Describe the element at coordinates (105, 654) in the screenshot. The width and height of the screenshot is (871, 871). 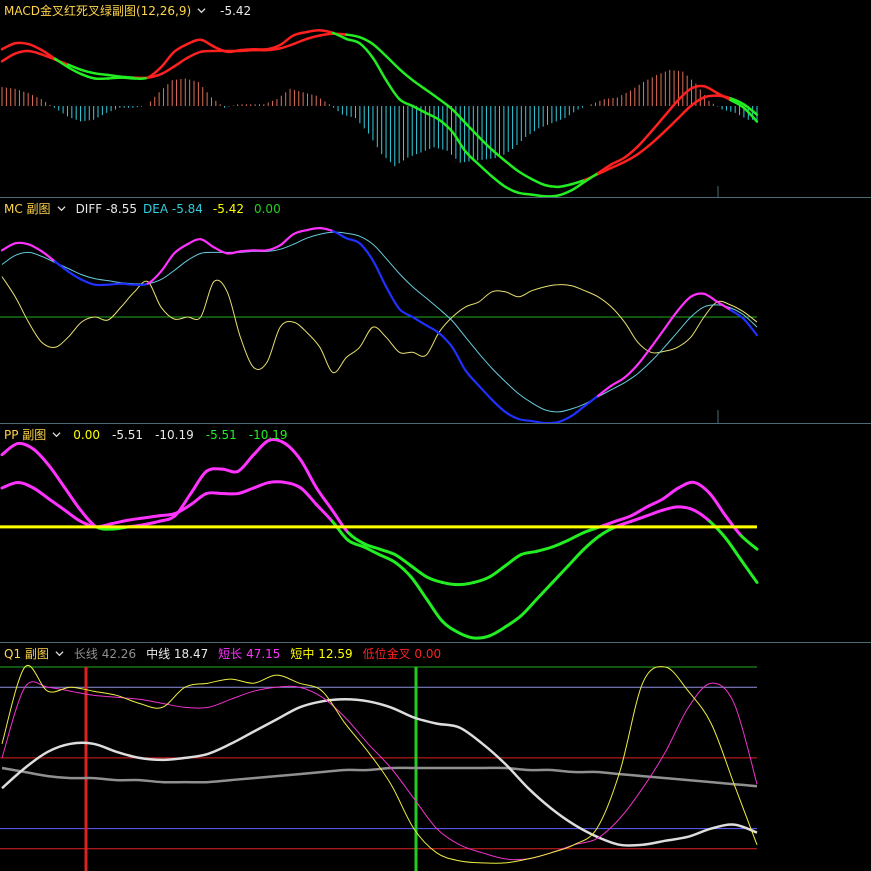
I see `q1-long-value: 长线 42.26` at that location.